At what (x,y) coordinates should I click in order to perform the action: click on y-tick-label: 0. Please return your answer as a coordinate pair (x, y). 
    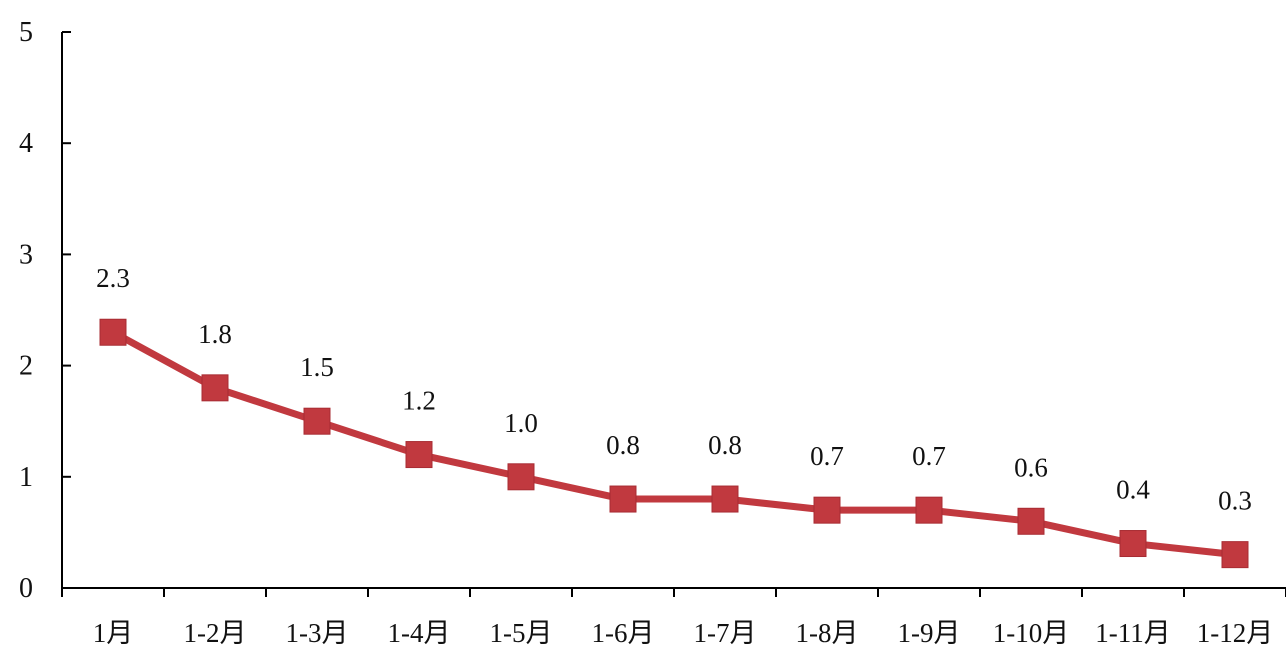
    Looking at the image, I should click on (26, 588).